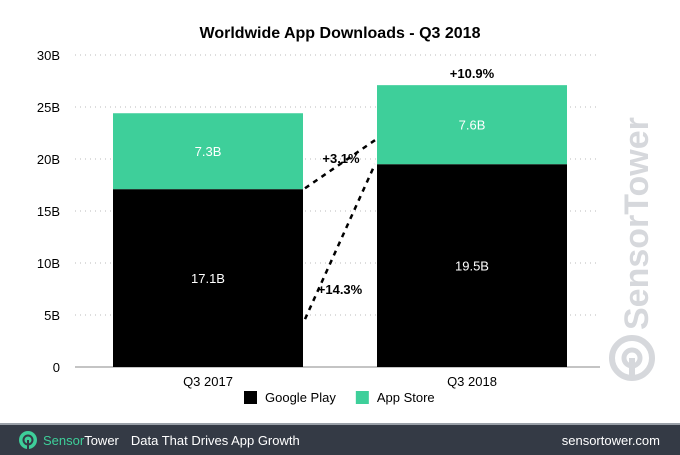 This screenshot has height=455, width=680. Describe the element at coordinates (48, 263) in the screenshot. I see `y-tick-label: 10B` at that location.